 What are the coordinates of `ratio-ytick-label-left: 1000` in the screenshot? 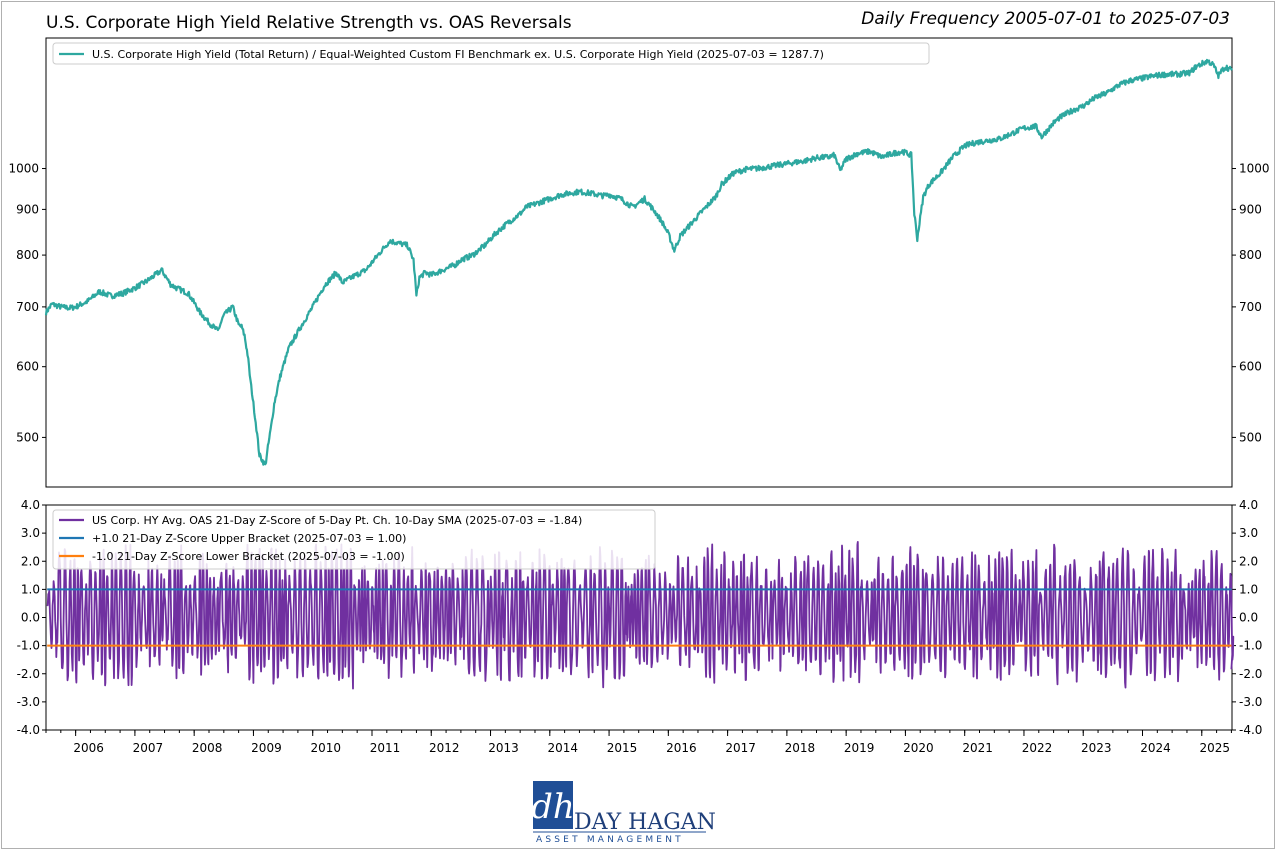 It's located at (23, 169).